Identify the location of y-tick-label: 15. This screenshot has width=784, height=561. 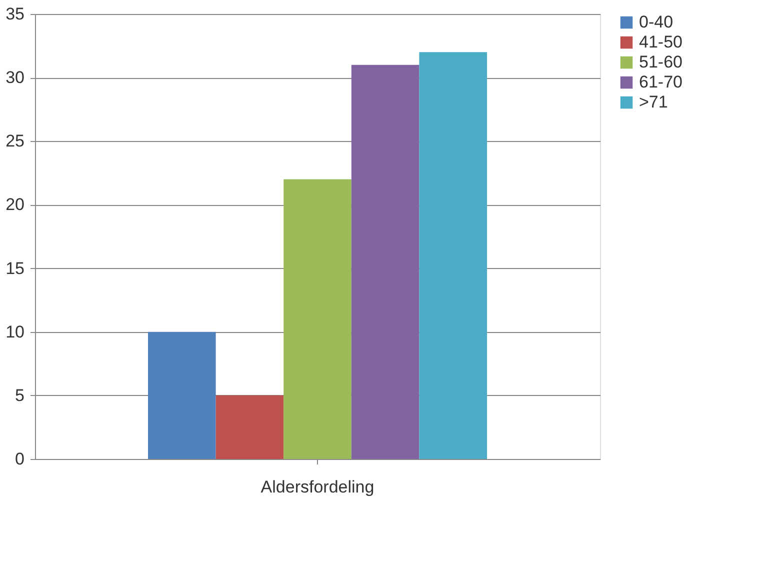
(15, 268).